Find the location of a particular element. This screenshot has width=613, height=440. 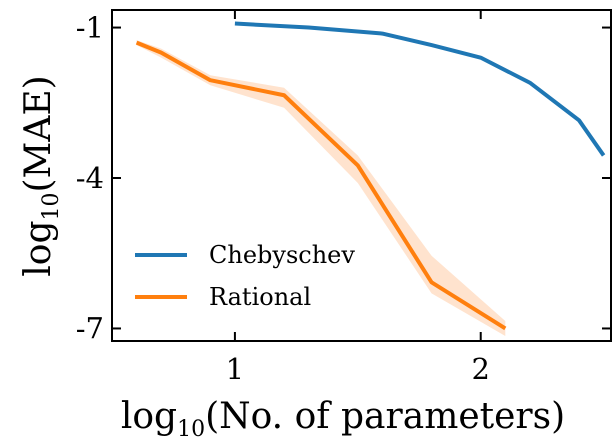

y-axis-label: log10(MAE) is located at coordinates (41, 175).